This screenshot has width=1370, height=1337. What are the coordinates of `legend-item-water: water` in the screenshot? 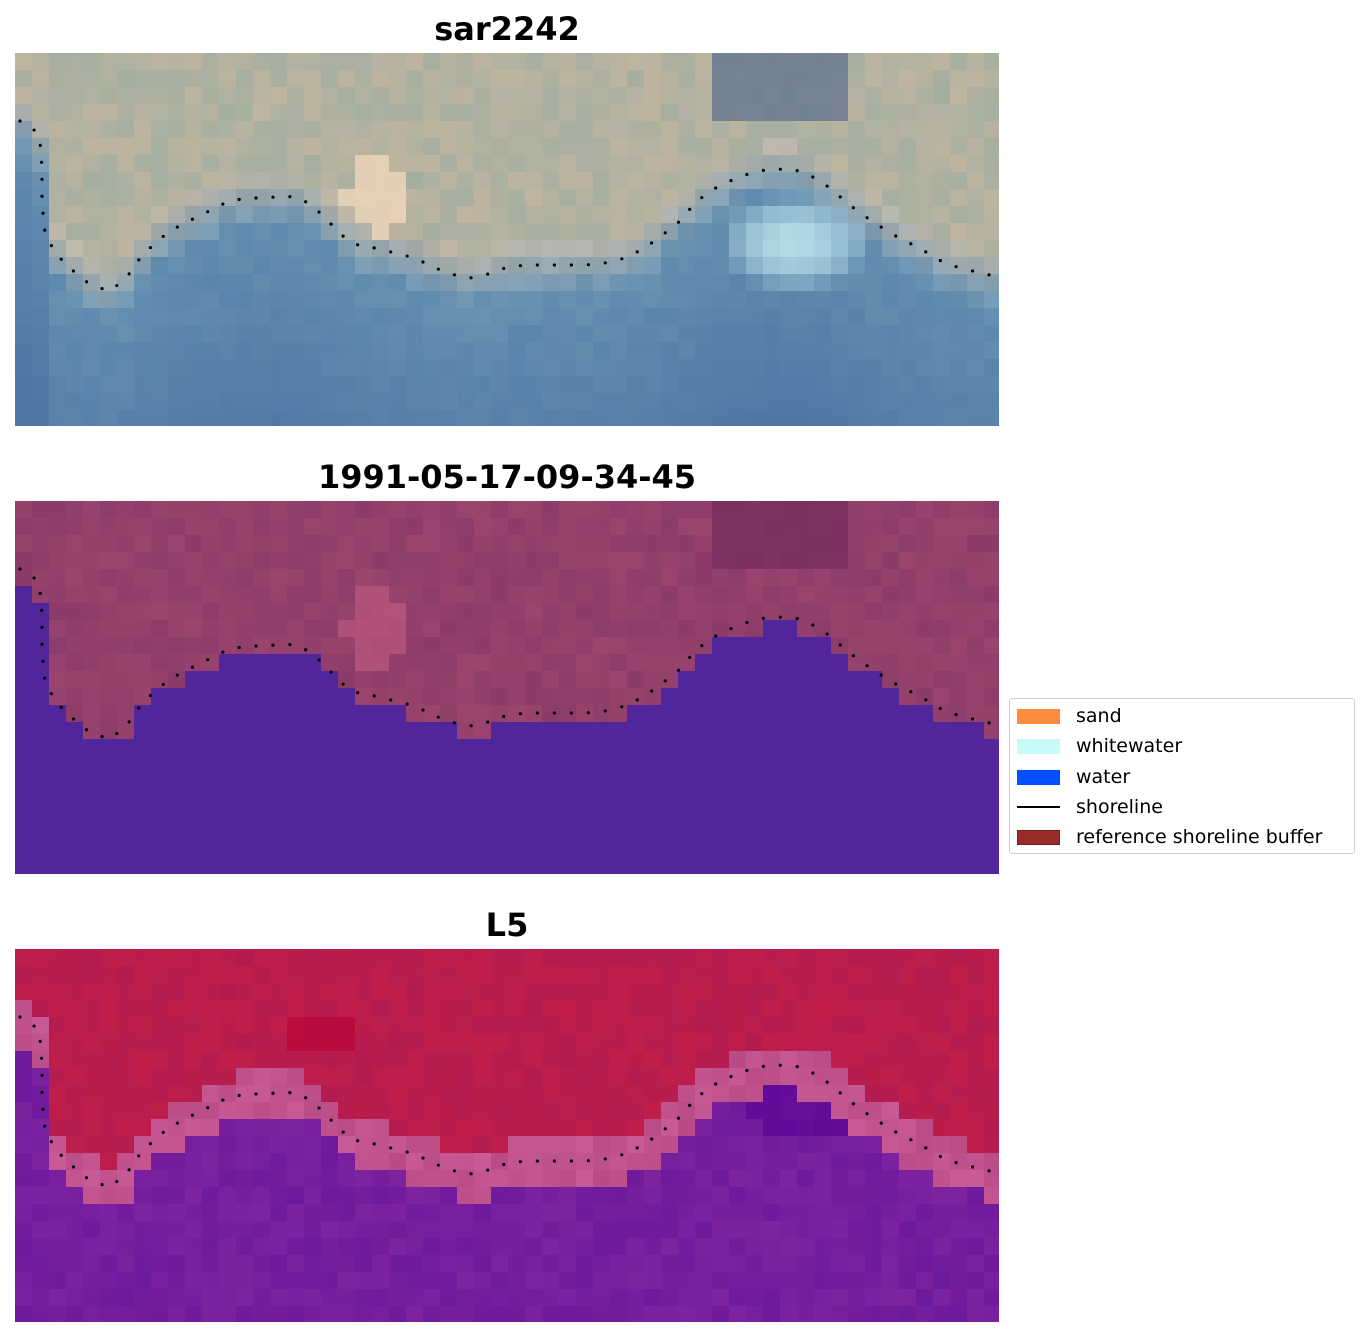 It's located at (1073, 777).